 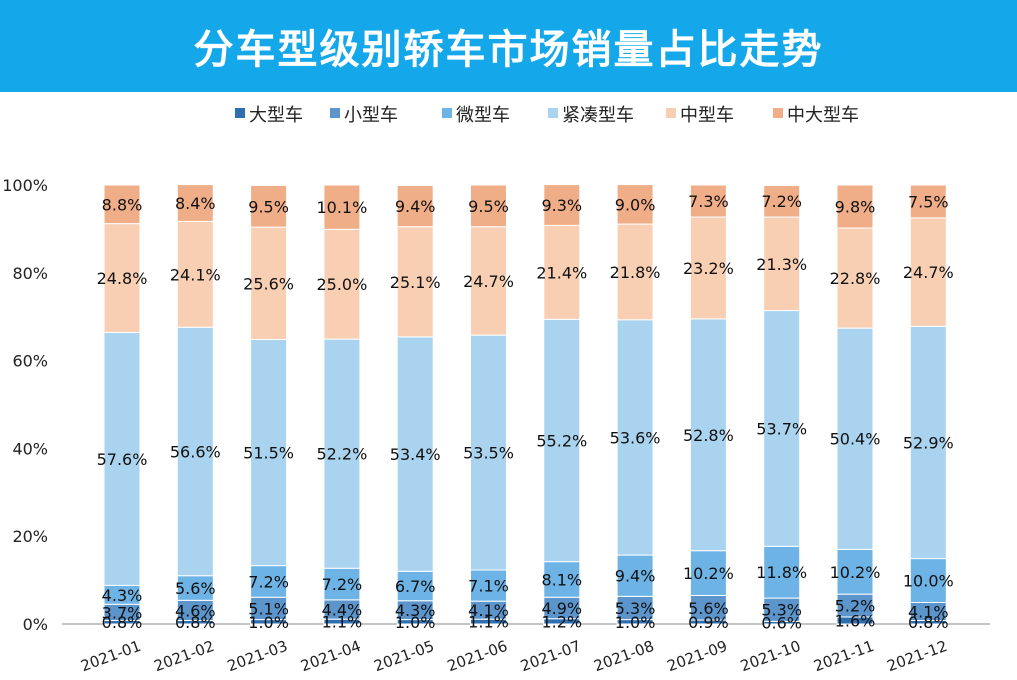 What do you see at coordinates (257, 656) in the screenshot?
I see `x-tick-label: 2021-03` at bounding box center [257, 656].